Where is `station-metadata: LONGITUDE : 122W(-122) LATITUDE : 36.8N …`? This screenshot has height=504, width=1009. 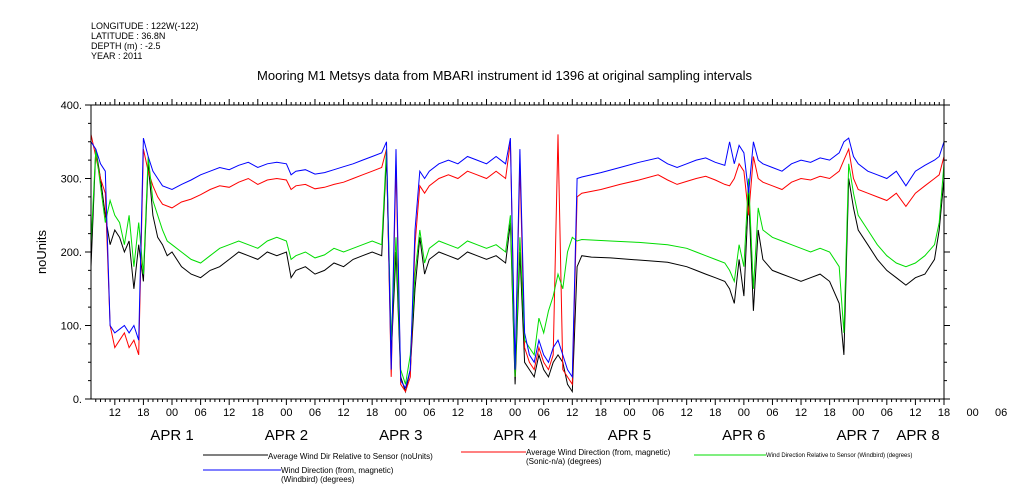 station-metadata: LONGITUDE : 122W(-122) LATITUDE : 36.8N … is located at coordinates (145, 41).